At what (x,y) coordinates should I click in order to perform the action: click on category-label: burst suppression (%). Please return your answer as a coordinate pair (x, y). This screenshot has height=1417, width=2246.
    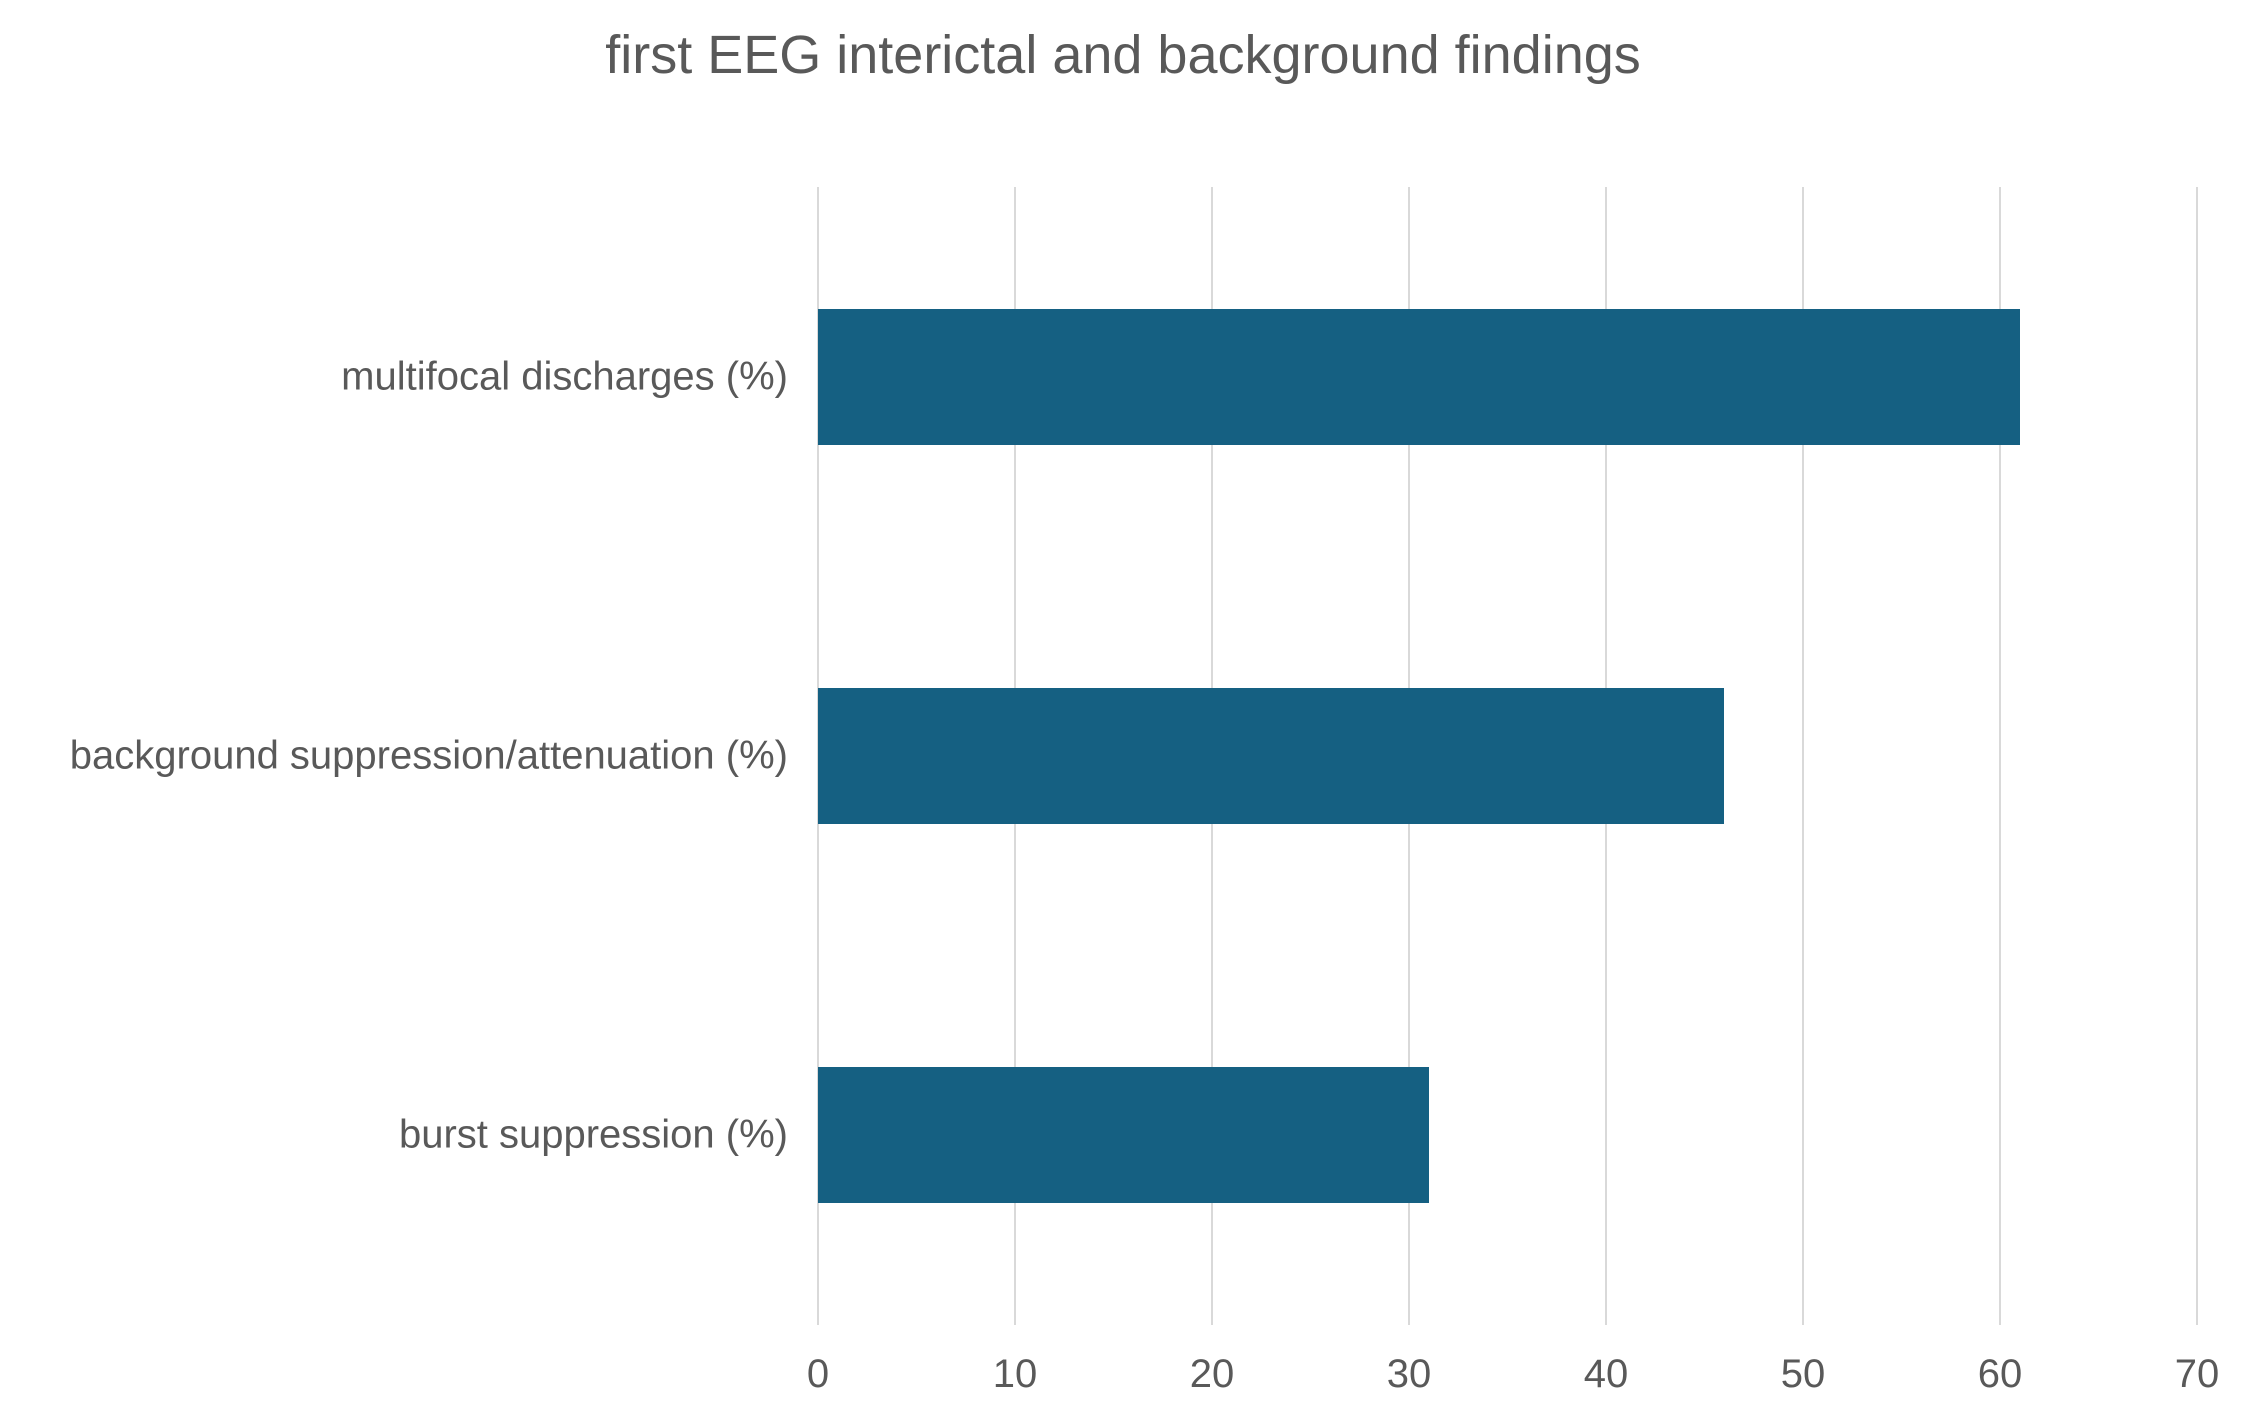
    Looking at the image, I should click on (593, 1134).